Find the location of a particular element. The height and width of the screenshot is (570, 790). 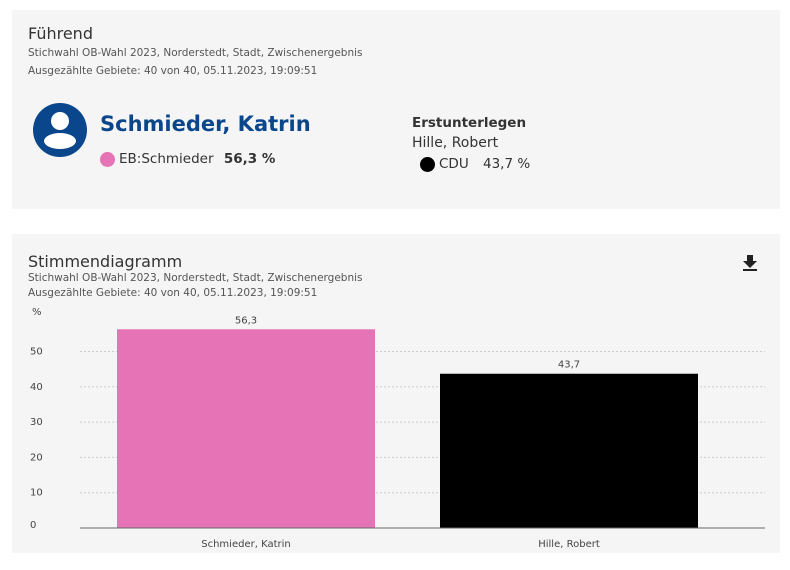

winner-name: Schmieder, Katrin is located at coordinates (205, 124).